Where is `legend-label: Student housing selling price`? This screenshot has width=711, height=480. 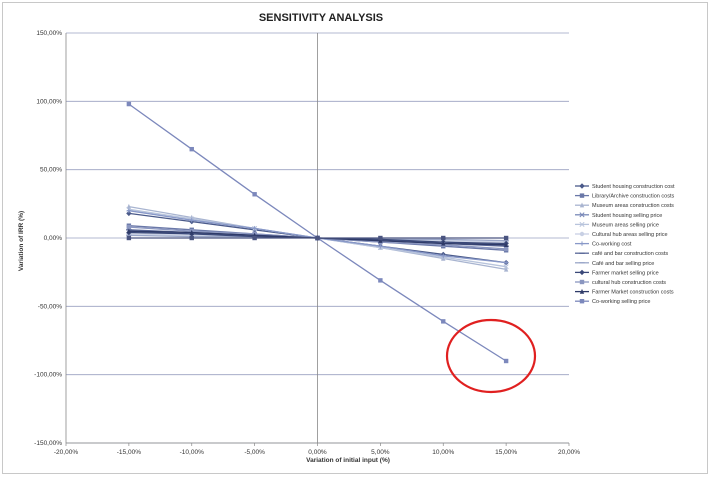 legend-label: Student housing selling price is located at coordinates (627, 216).